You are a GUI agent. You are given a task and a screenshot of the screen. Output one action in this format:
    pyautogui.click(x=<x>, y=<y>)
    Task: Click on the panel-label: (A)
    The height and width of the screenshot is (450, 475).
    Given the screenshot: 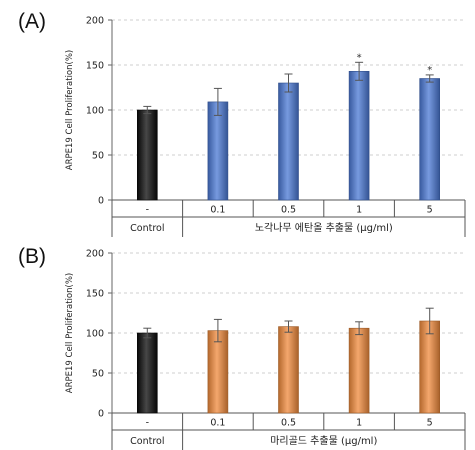 What is the action you would take?
    pyautogui.click(x=32, y=21)
    